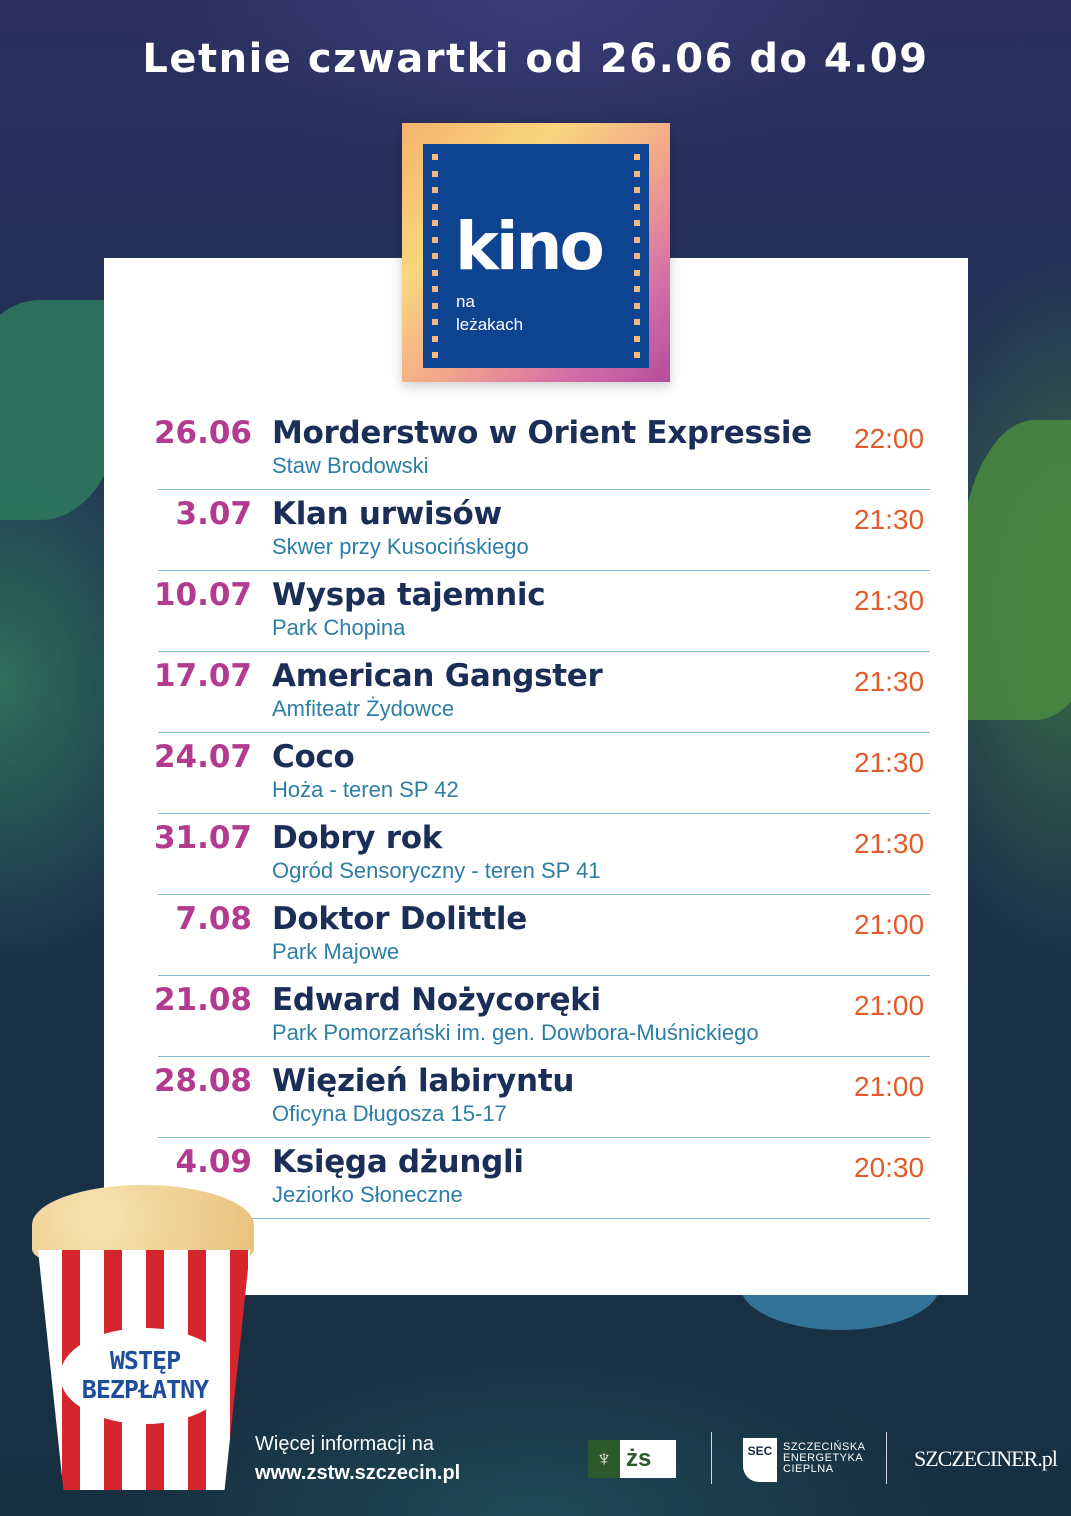 This screenshot has height=1516, width=1071. Describe the element at coordinates (530, 246) in the screenshot. I see `logo-main-text: kino` at that location.